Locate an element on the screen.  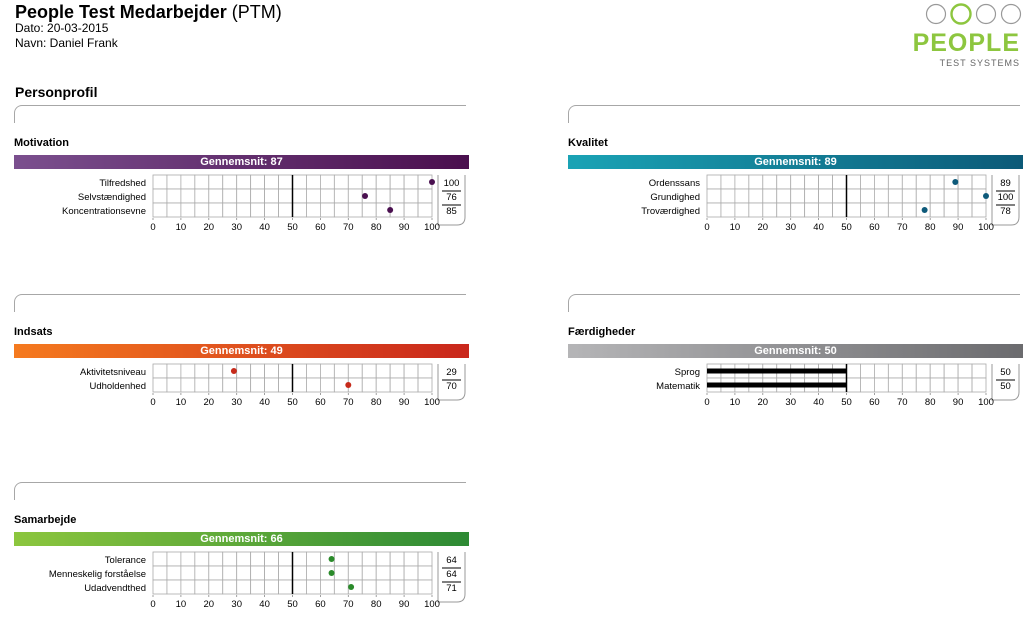
people-logo: PEOPLE TEST SYSTEMS is located at coordinates (968, 35).